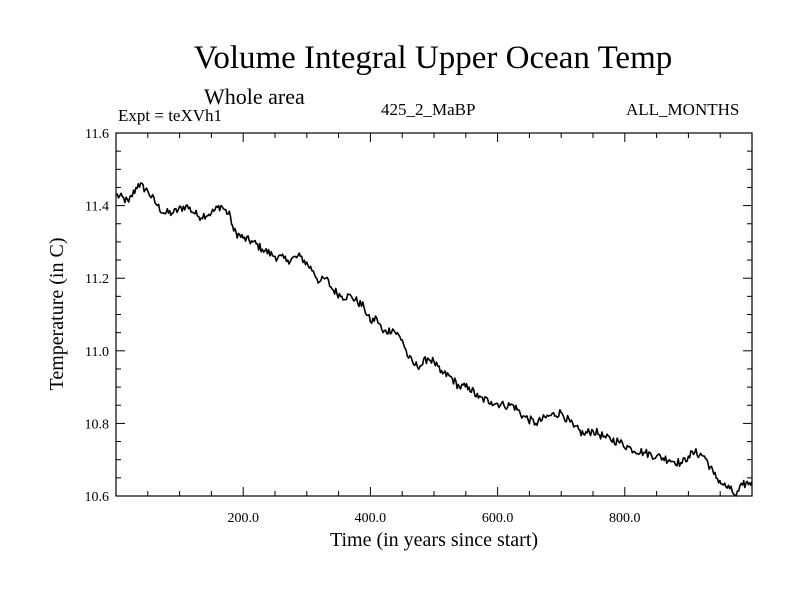 Image resolution: width=800 pixels, height=600 pixels. I want to click on y-axis-label: Temperature (in C), so click(57, 314).